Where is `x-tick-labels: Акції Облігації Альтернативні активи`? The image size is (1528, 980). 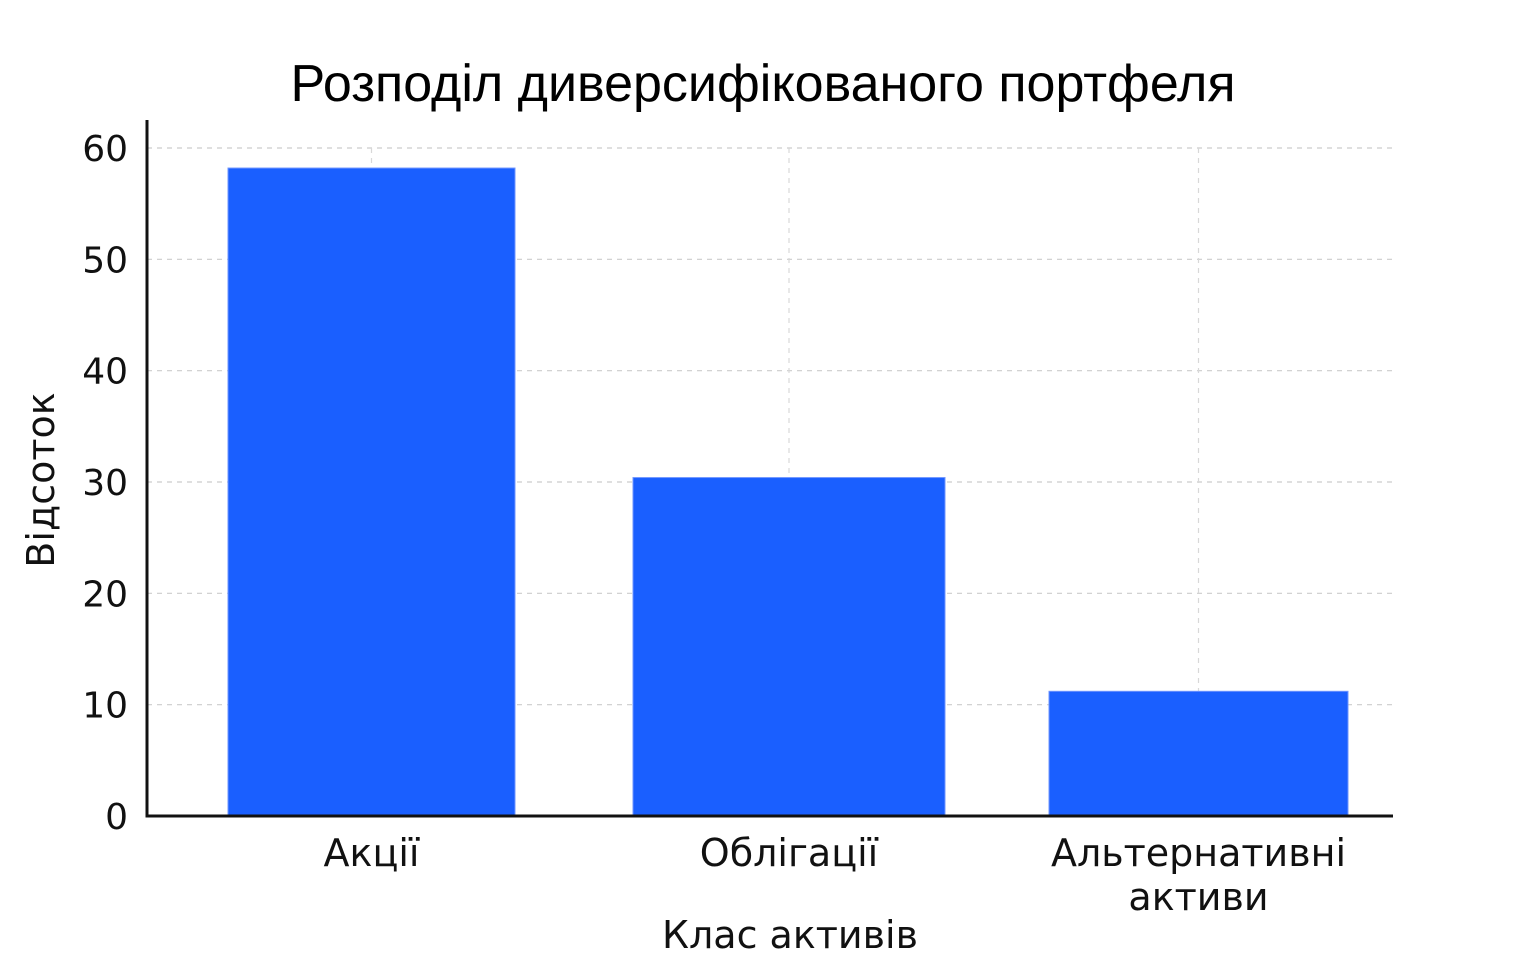
x-tick-labels: Акції Облігації Альтернативні активи is located at coordinates (835, 875).